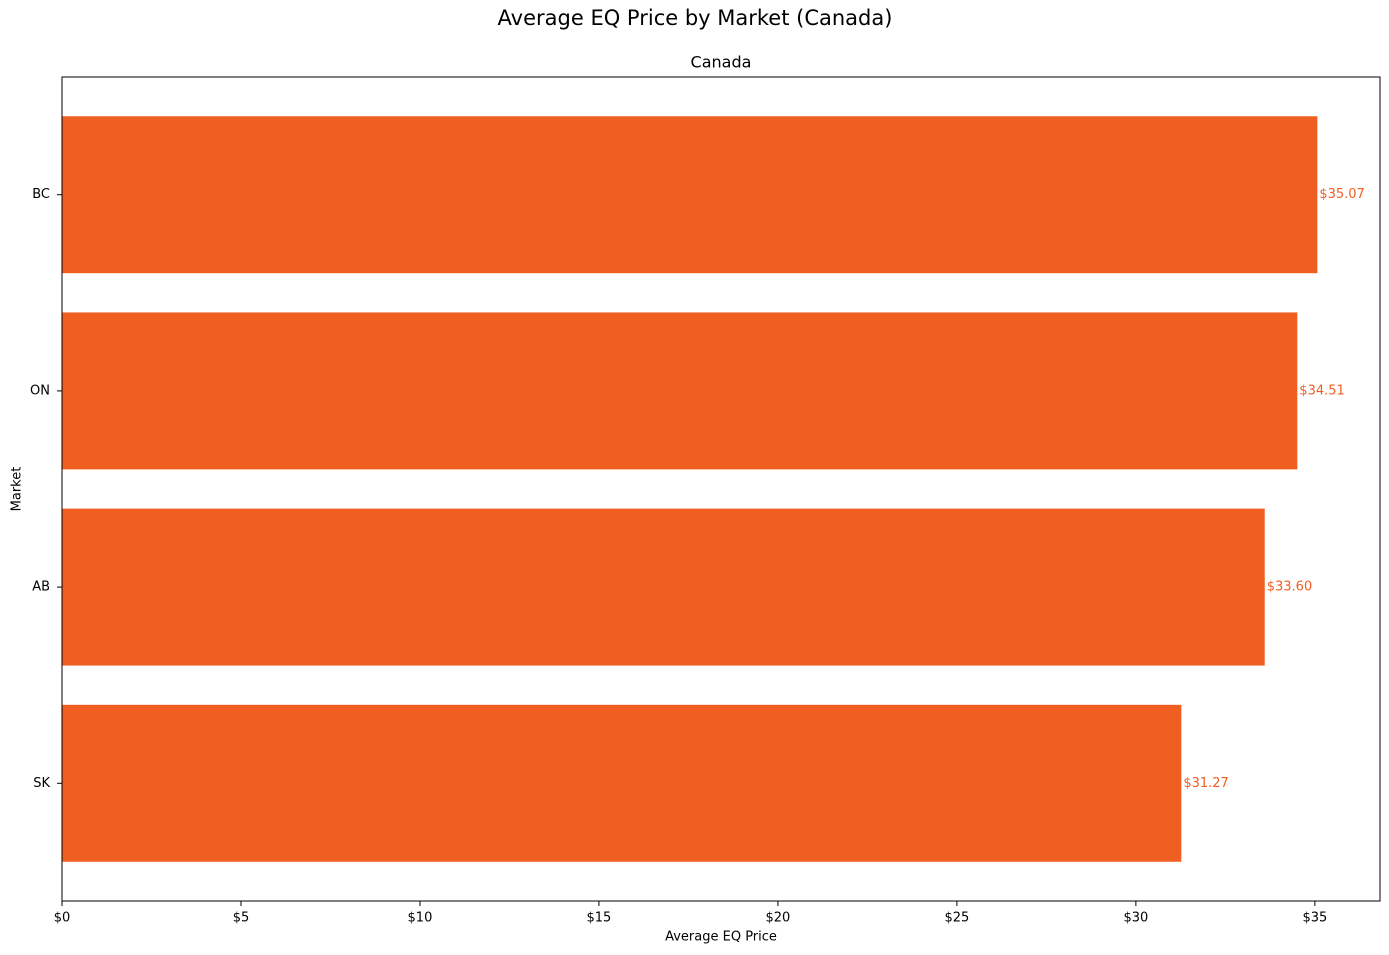 This screenshot has height=955, width=1389. Describe the element at coordinates (1342, 194) in the screenshot. I see `value-label: $35.07` at that location.